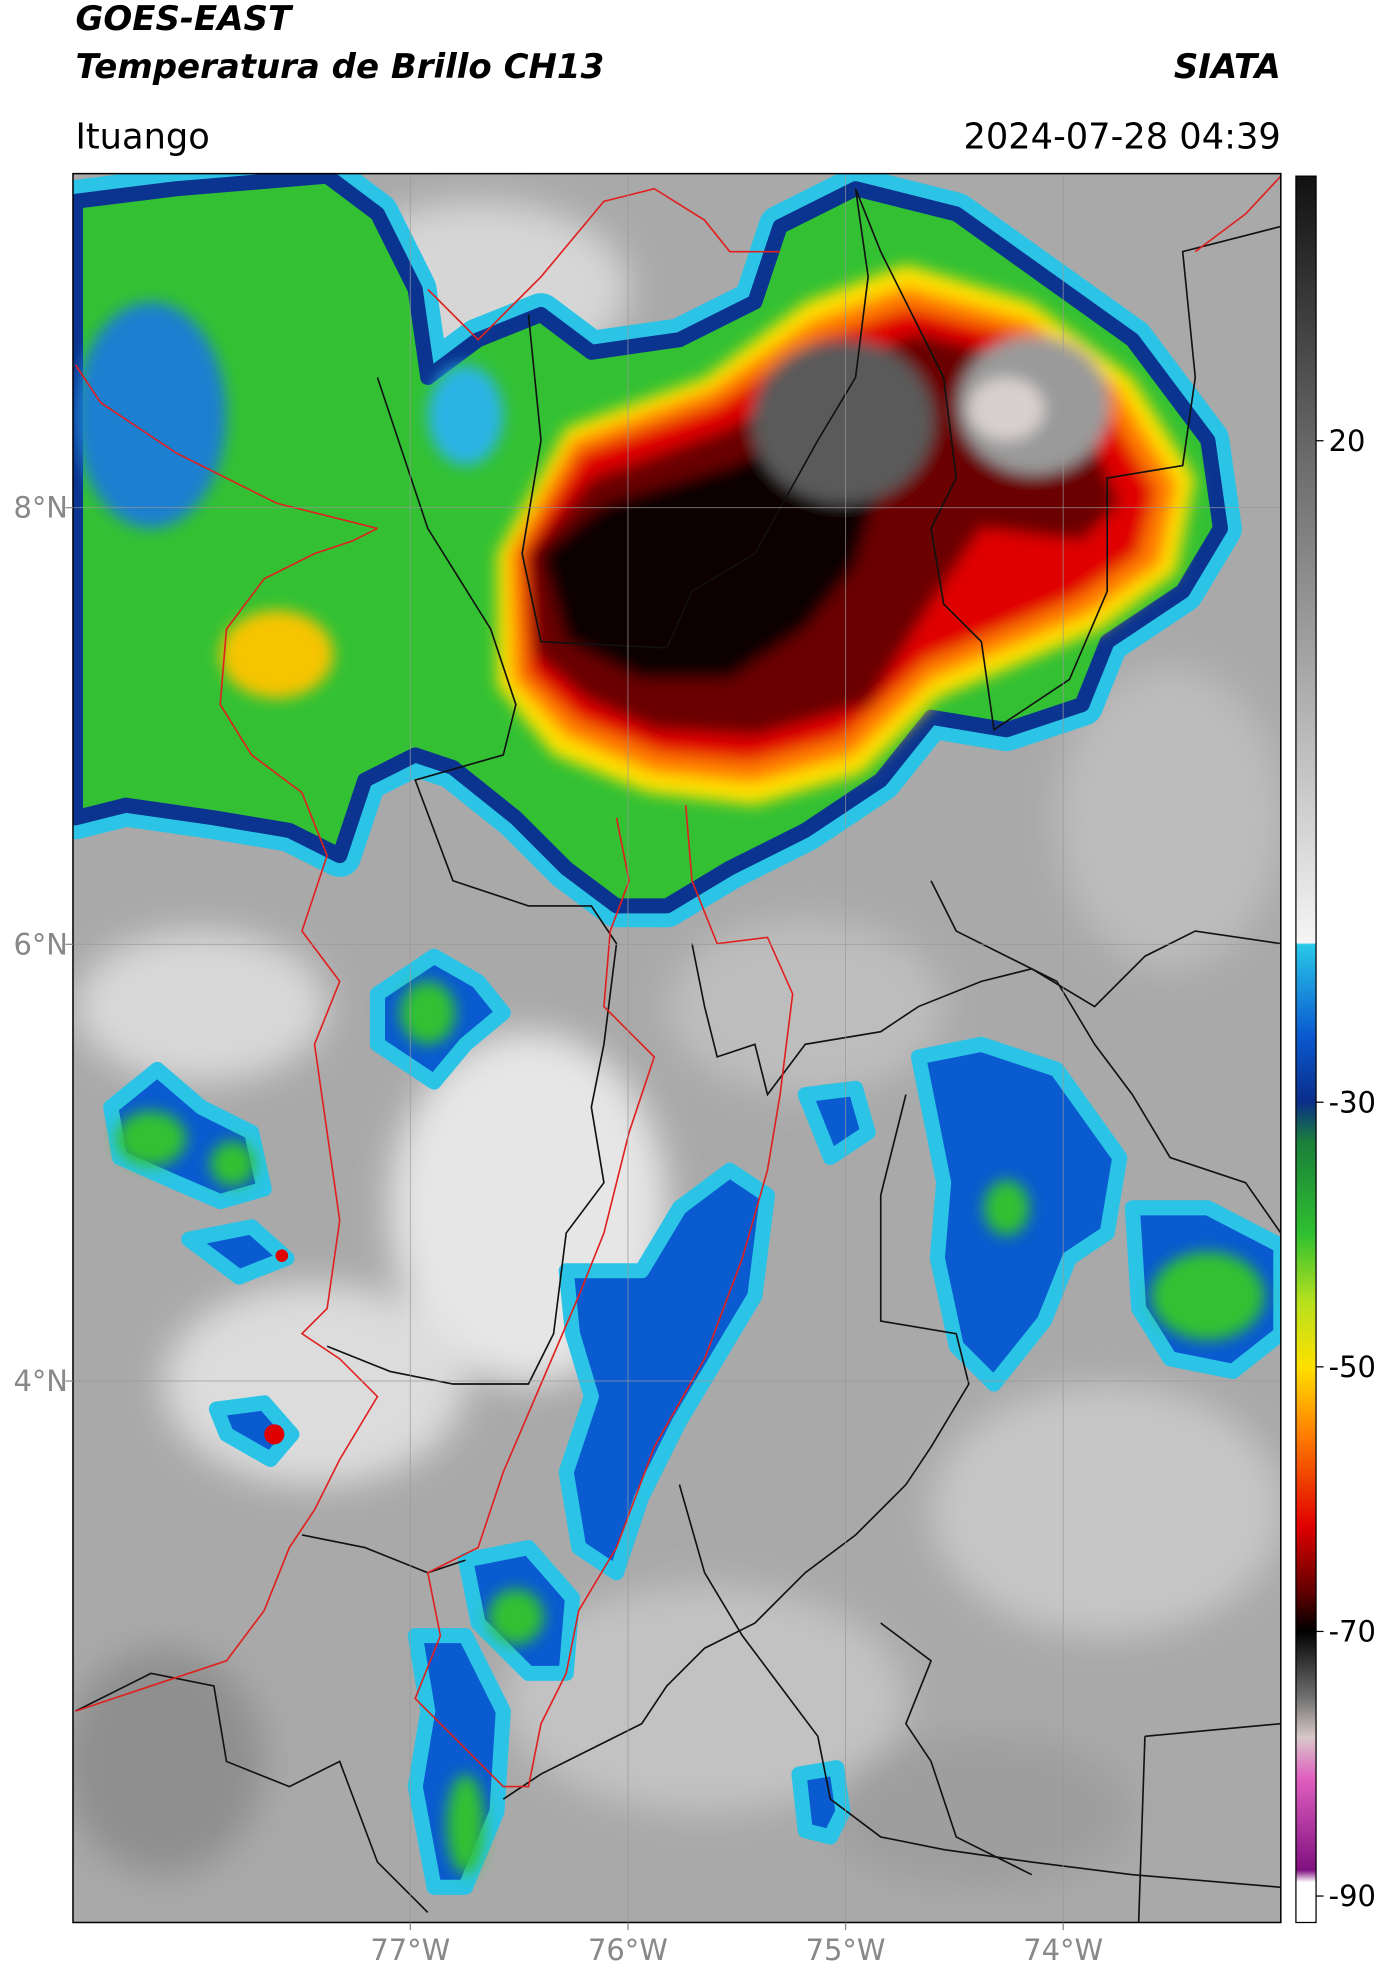 The width and height of the screenshot is (1384, 1981). I want to click on x-tick-label: 76°W, so click(628, 1950).